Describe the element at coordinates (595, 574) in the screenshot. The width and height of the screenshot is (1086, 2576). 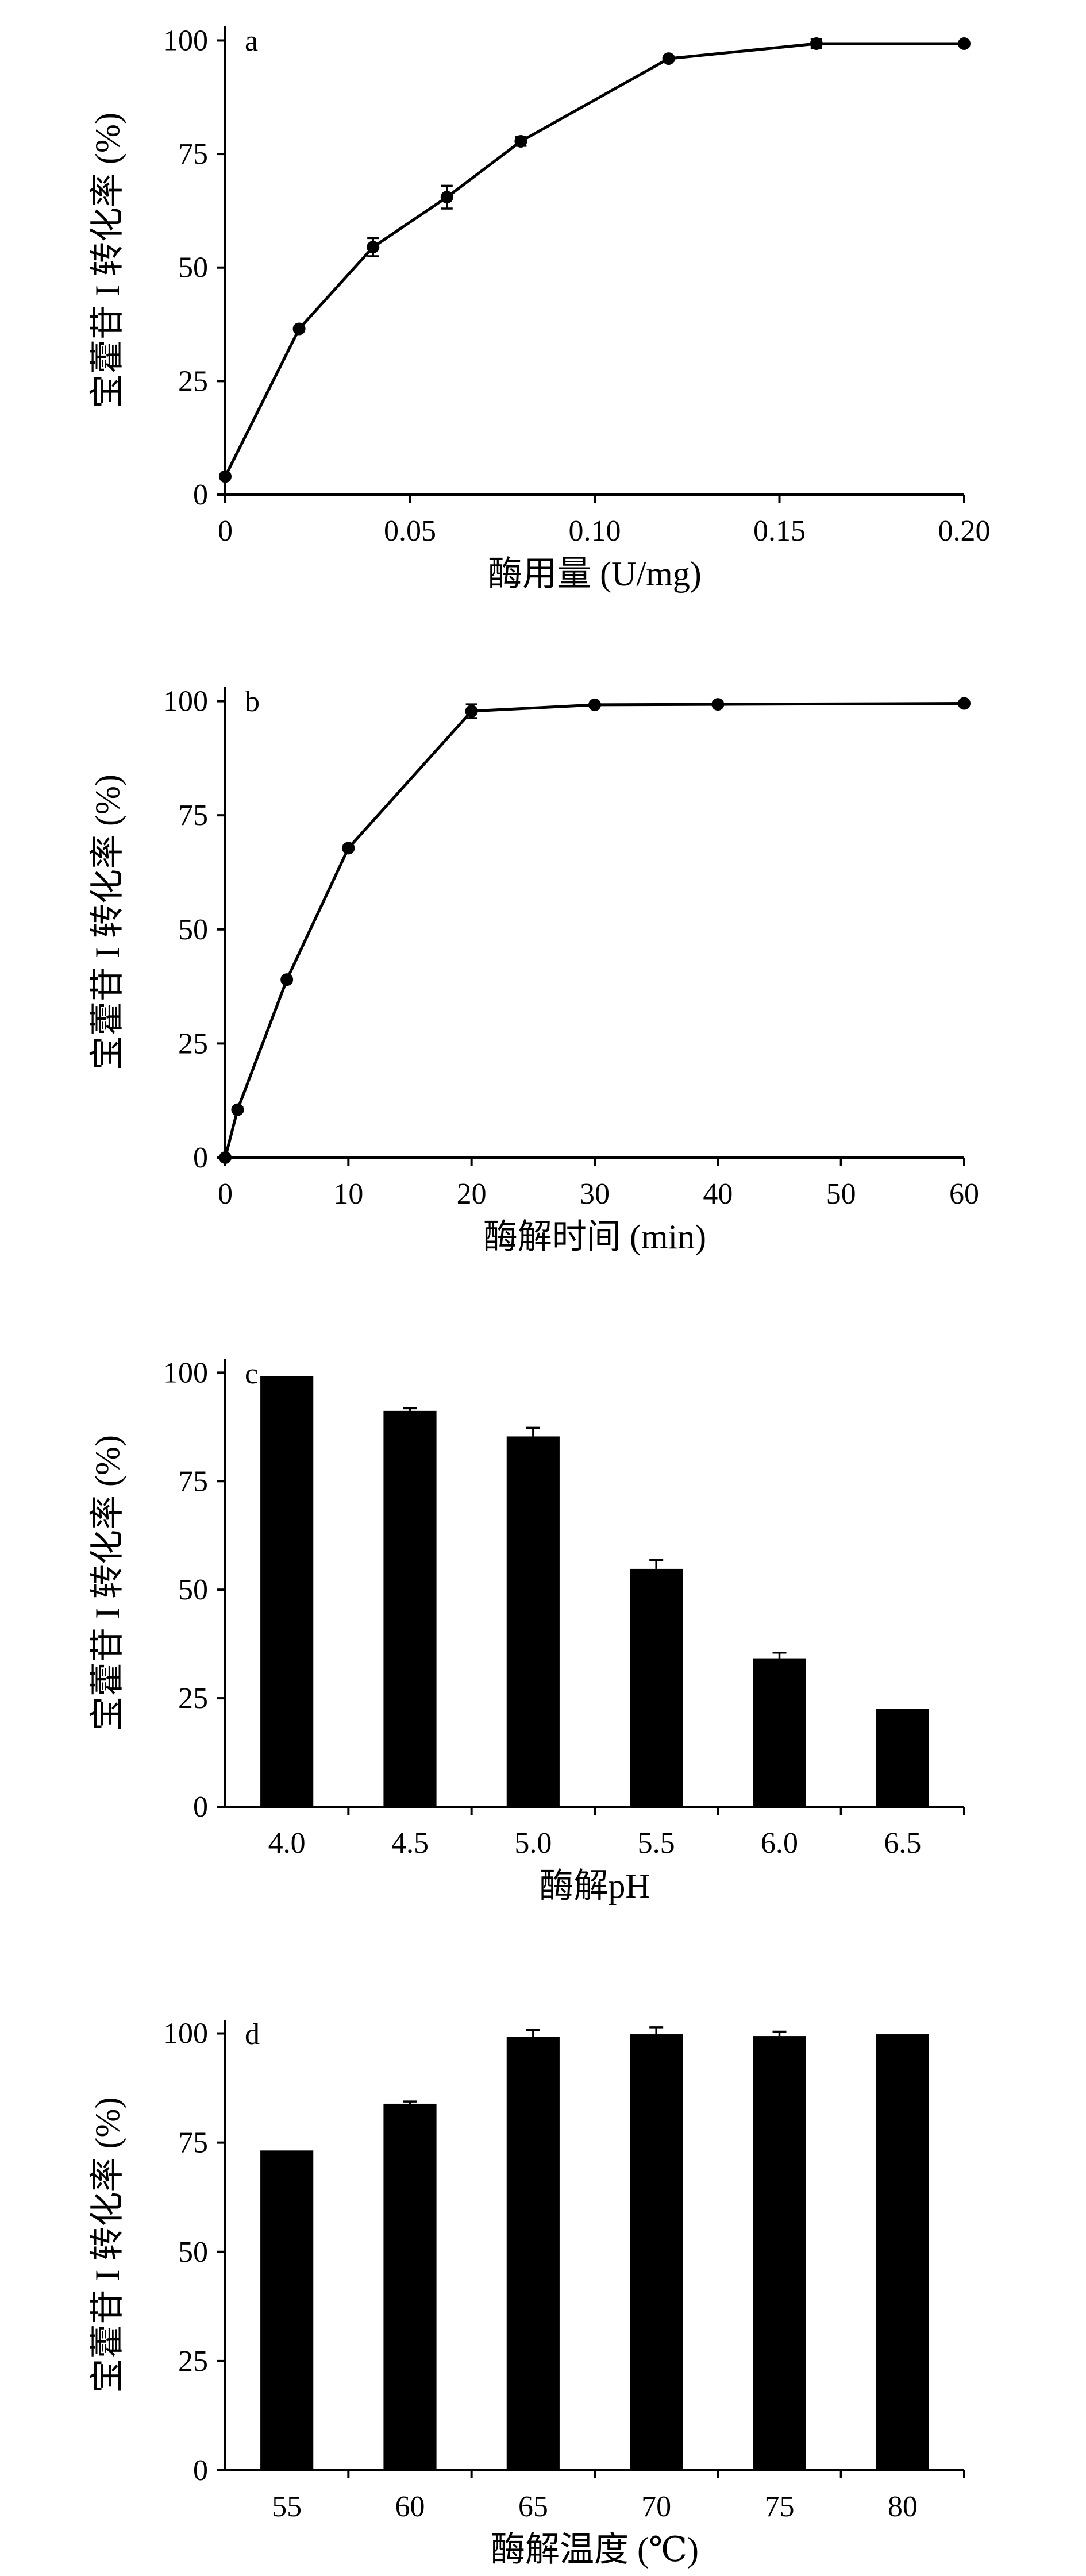
I see `x-axis-label: 酶用量 (U/mg)` at that location.